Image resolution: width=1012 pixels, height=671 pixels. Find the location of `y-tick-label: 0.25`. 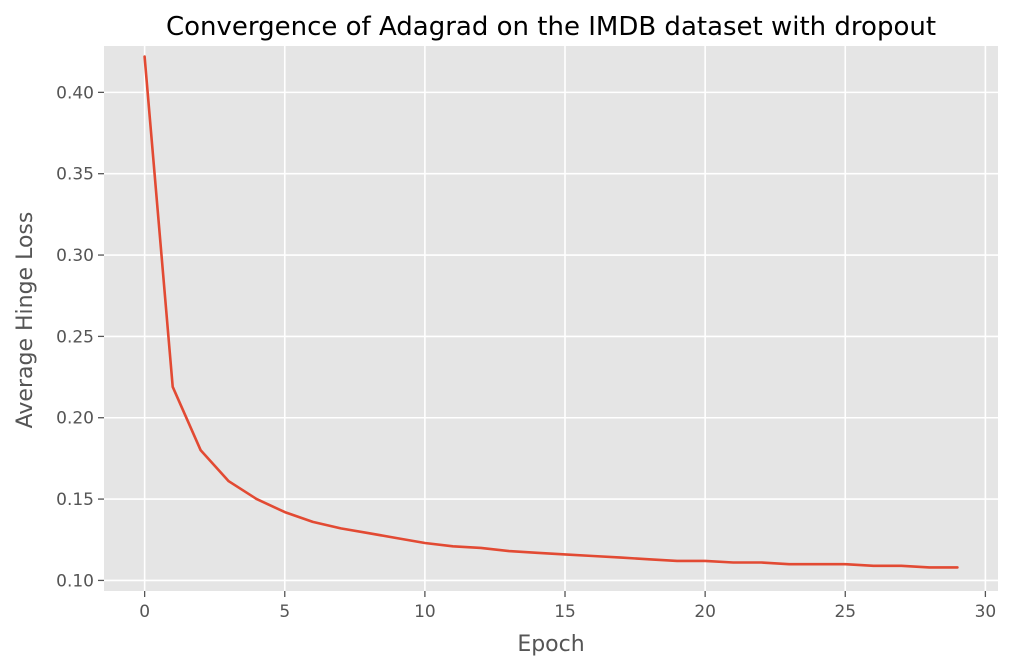

y-tick-label: 0.25 is located at coordinates (75, 337).